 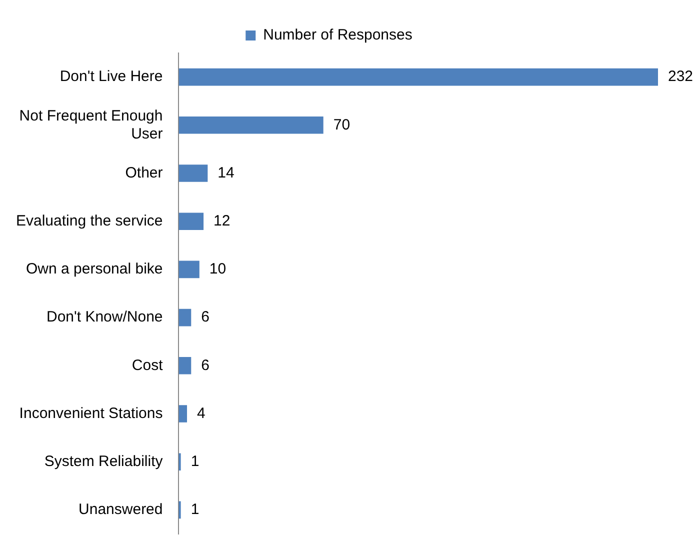 I want to click on y-tick-label: Evaluating the service, so click(x=89, y=221).